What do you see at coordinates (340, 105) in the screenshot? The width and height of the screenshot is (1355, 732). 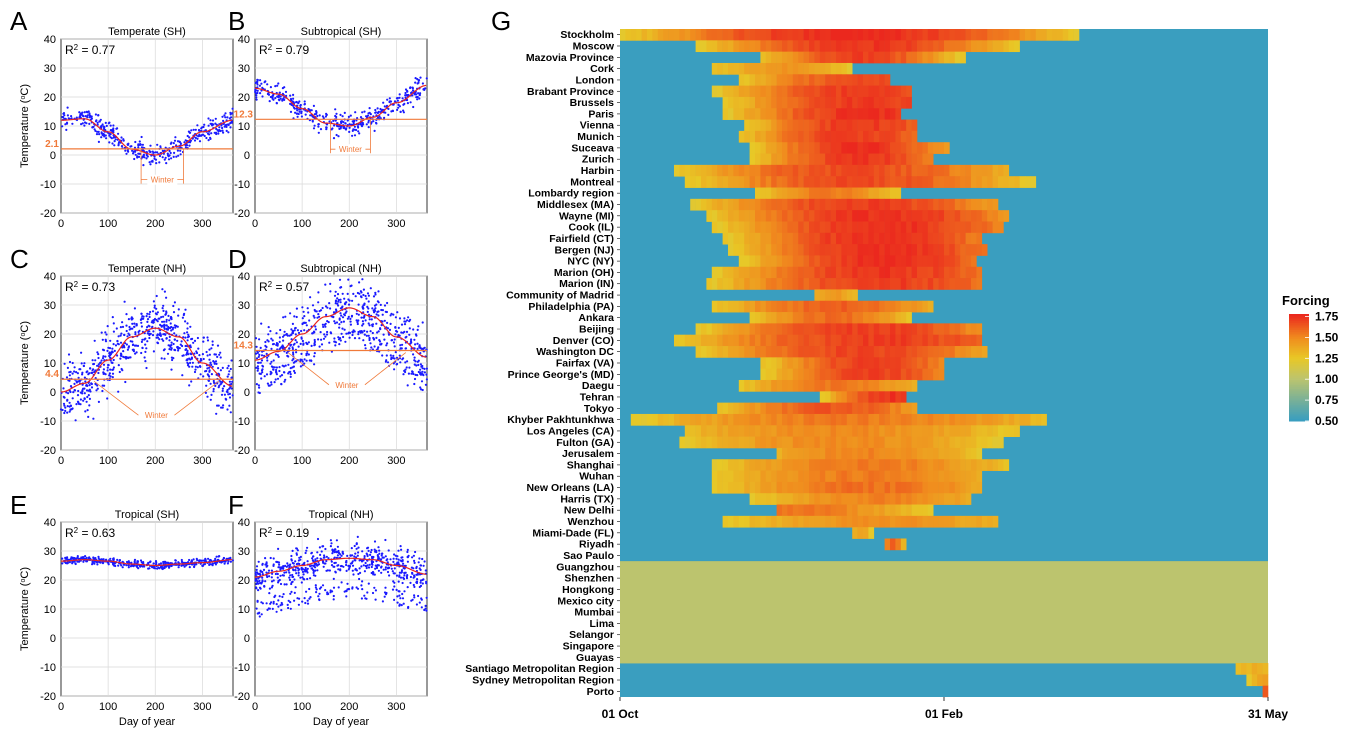 I see `fit-curve` at bounding box center [340, 105].